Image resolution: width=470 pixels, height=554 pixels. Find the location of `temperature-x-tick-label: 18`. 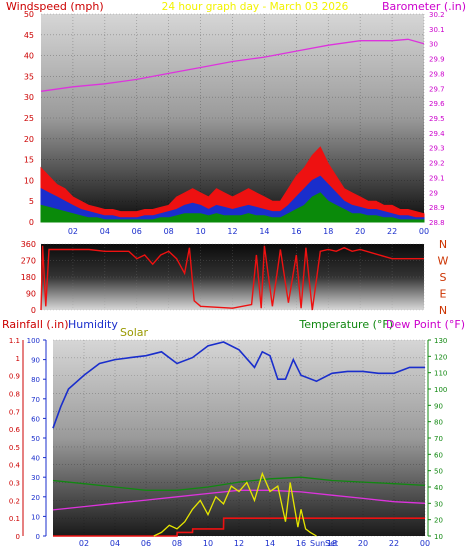

temperature-x-tick-label: 18 is located at coordinates (332, 543).